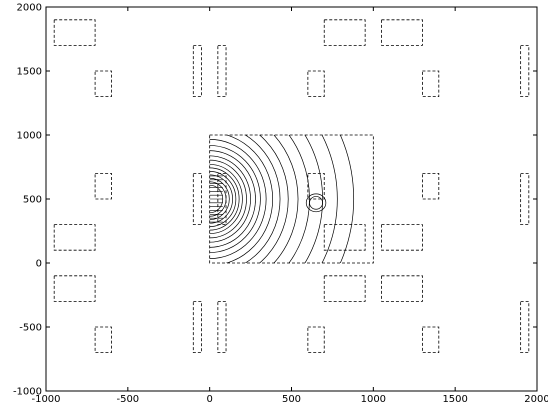 The image size is (548, 413). What do you see at coordinates (29, 8) in the screenshot?
I see `y-tick-label: 2000` at bounding box center [29, 8].